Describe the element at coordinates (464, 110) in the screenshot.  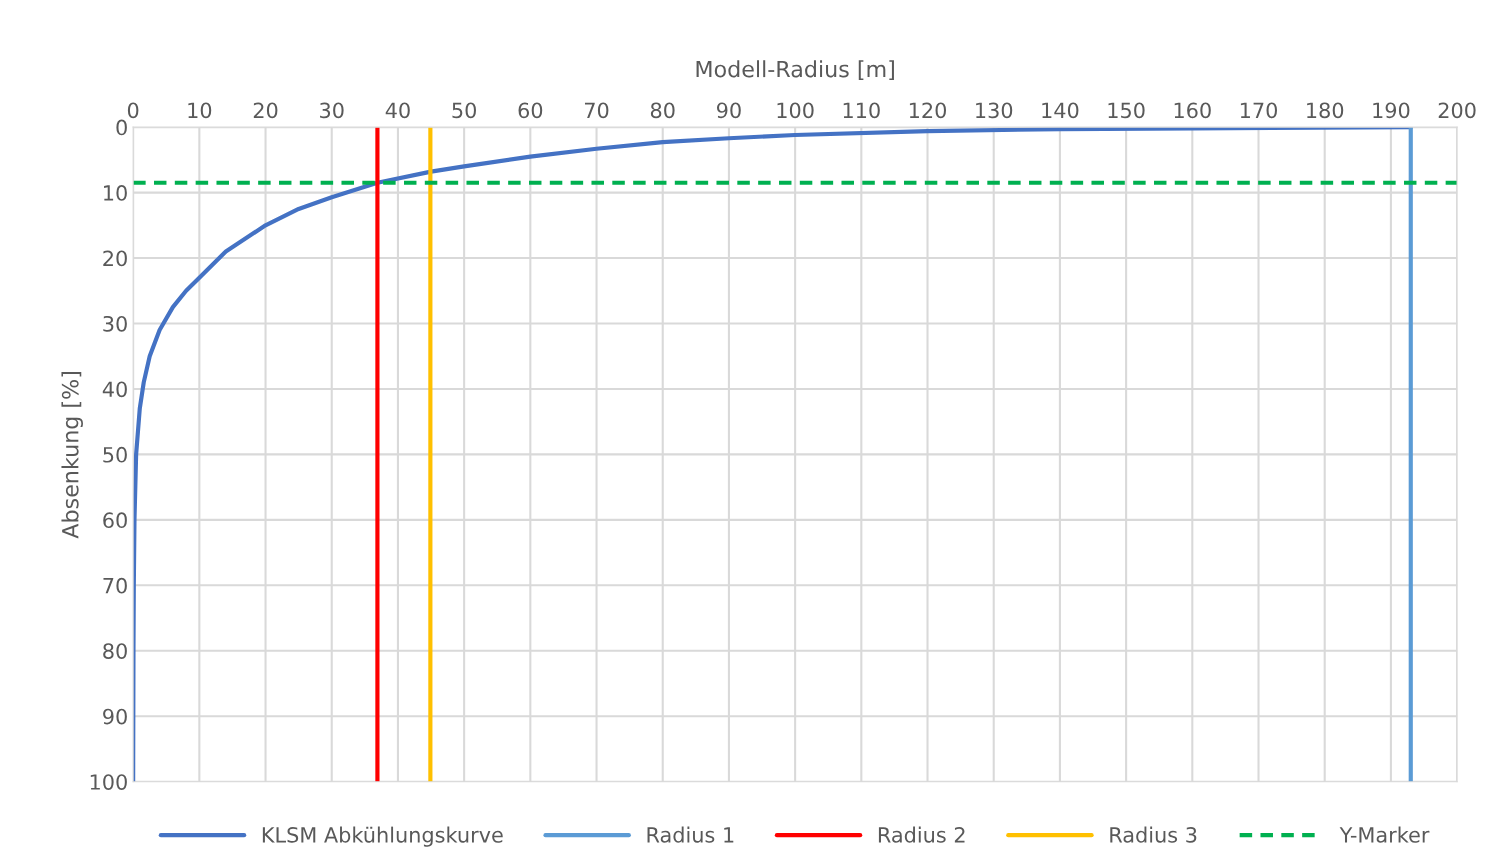
I see `x-tick-label: 50` at that location.